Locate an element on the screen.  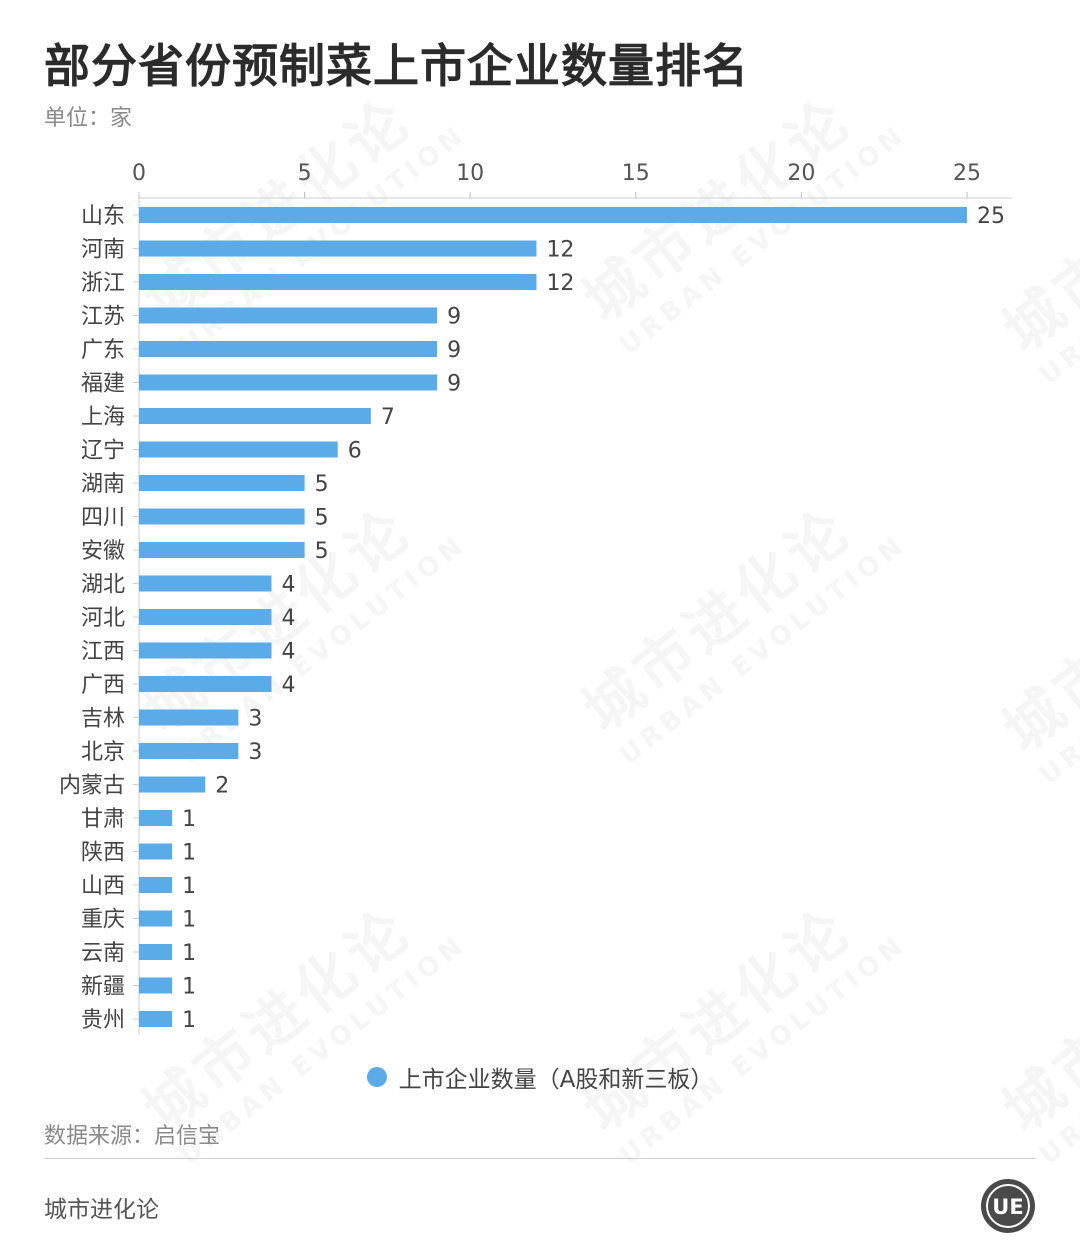
category-label: 河北 is located at coordinates (103, 618).